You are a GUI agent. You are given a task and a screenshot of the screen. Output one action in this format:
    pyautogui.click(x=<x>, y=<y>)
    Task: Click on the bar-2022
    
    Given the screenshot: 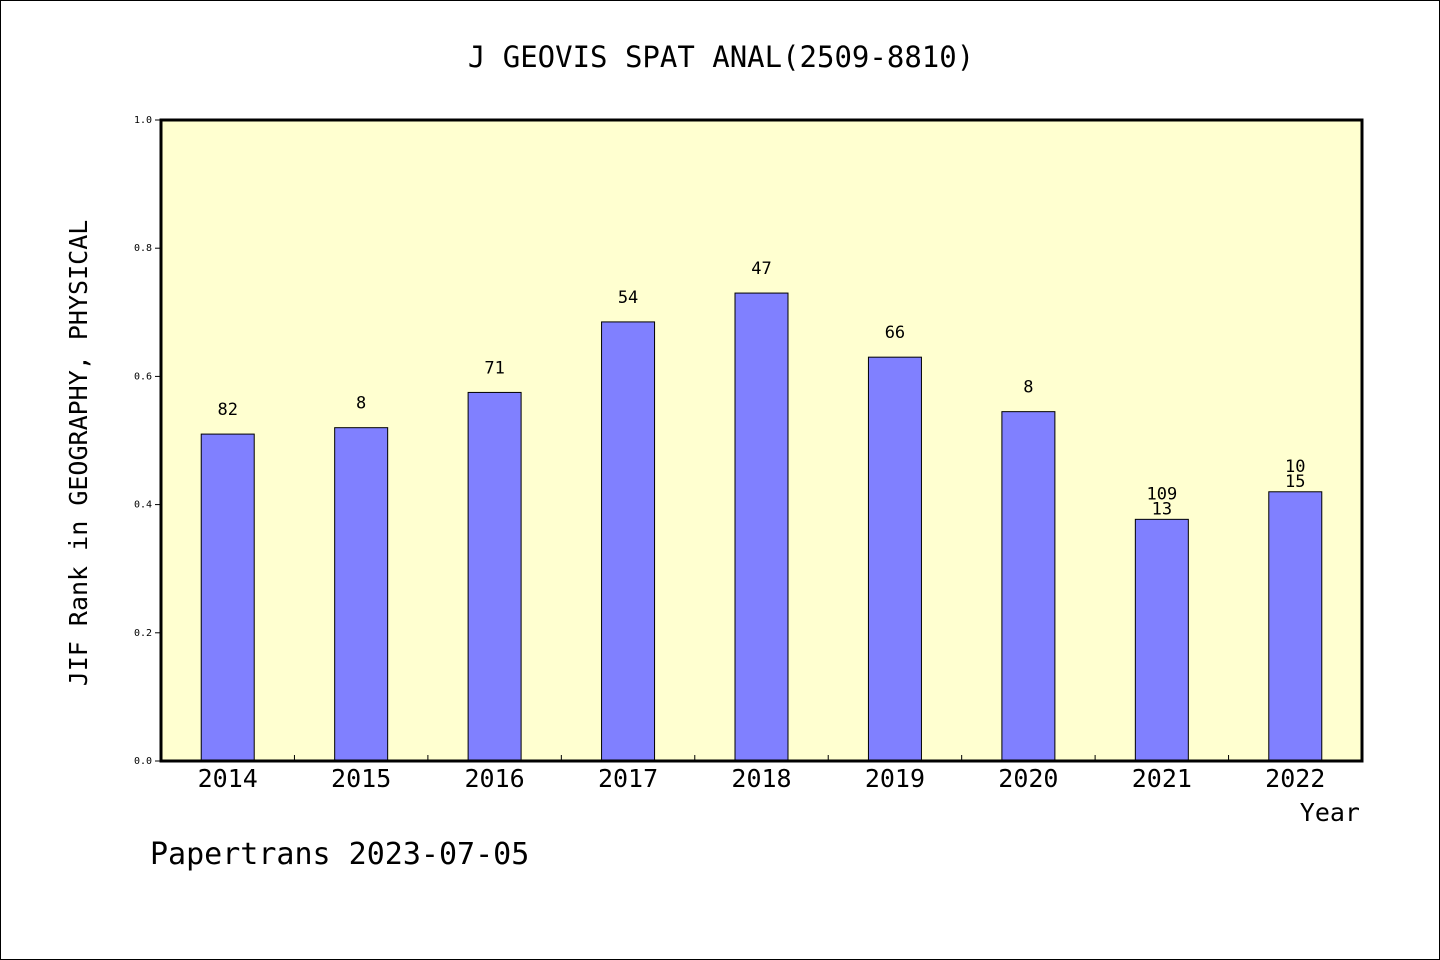 What is the action you would take?
    pyautogui.click(x=1295, y=626)
    